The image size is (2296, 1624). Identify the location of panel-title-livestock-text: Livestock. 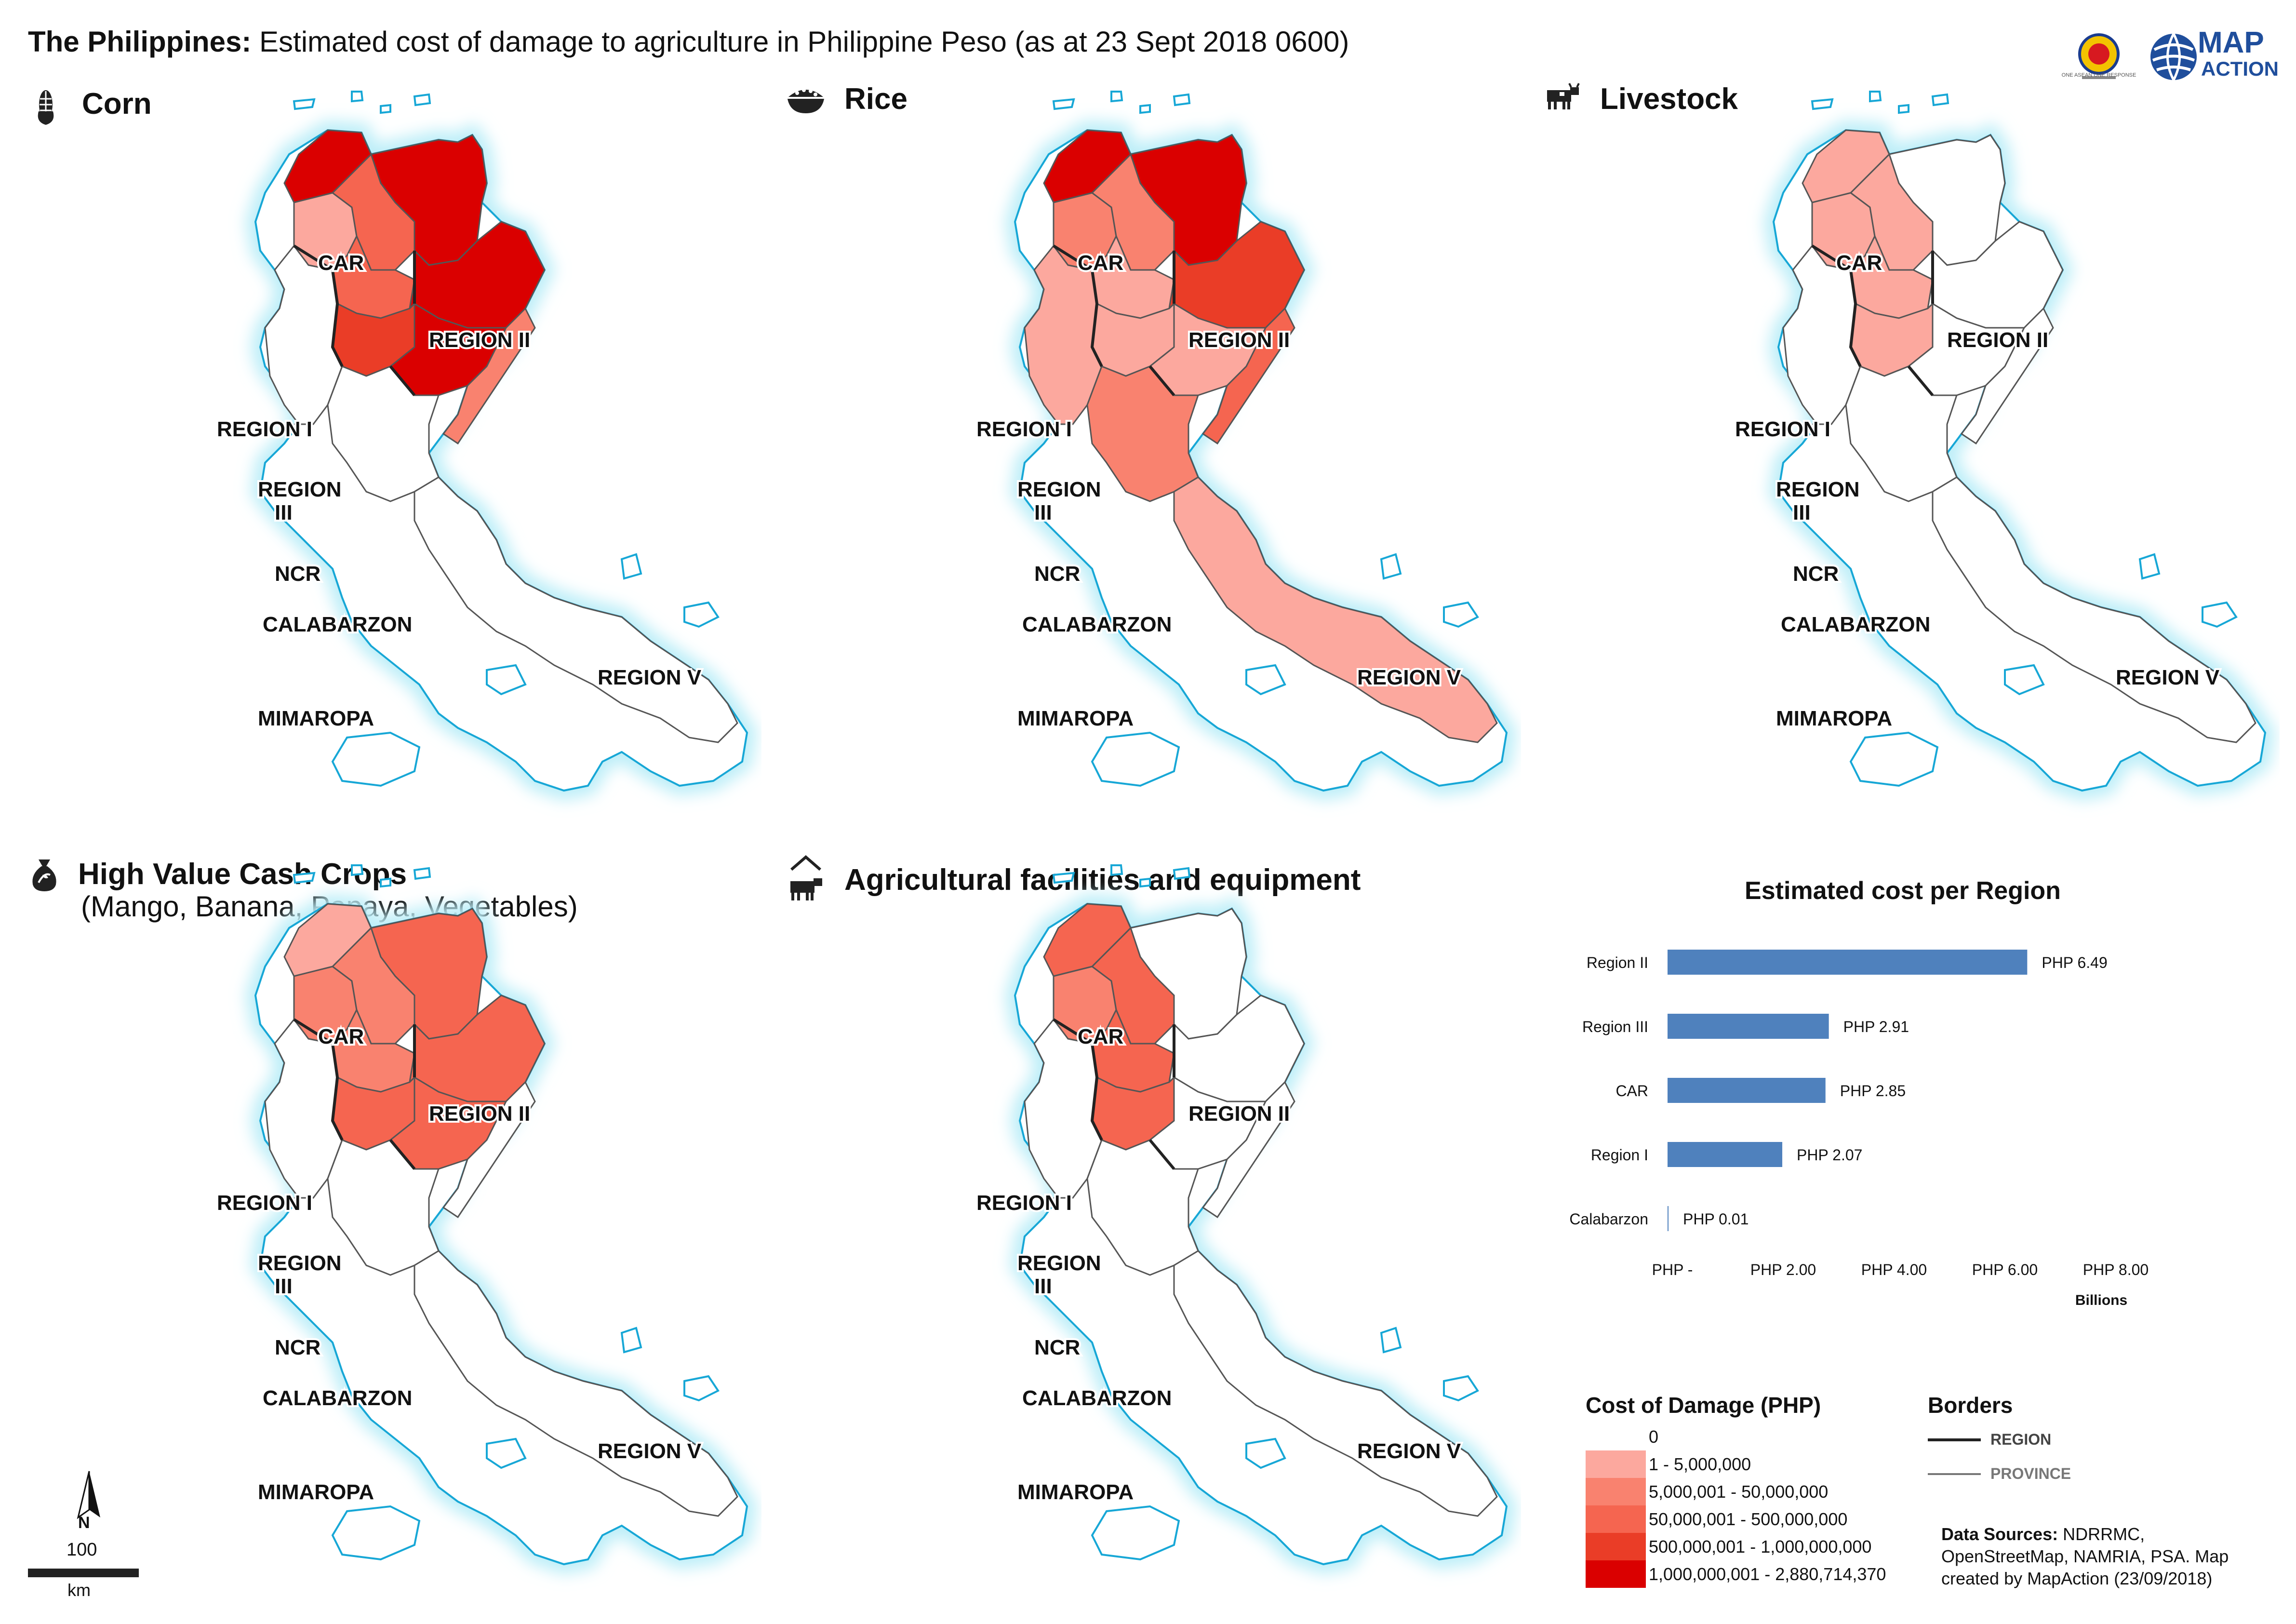
(1669, 99).